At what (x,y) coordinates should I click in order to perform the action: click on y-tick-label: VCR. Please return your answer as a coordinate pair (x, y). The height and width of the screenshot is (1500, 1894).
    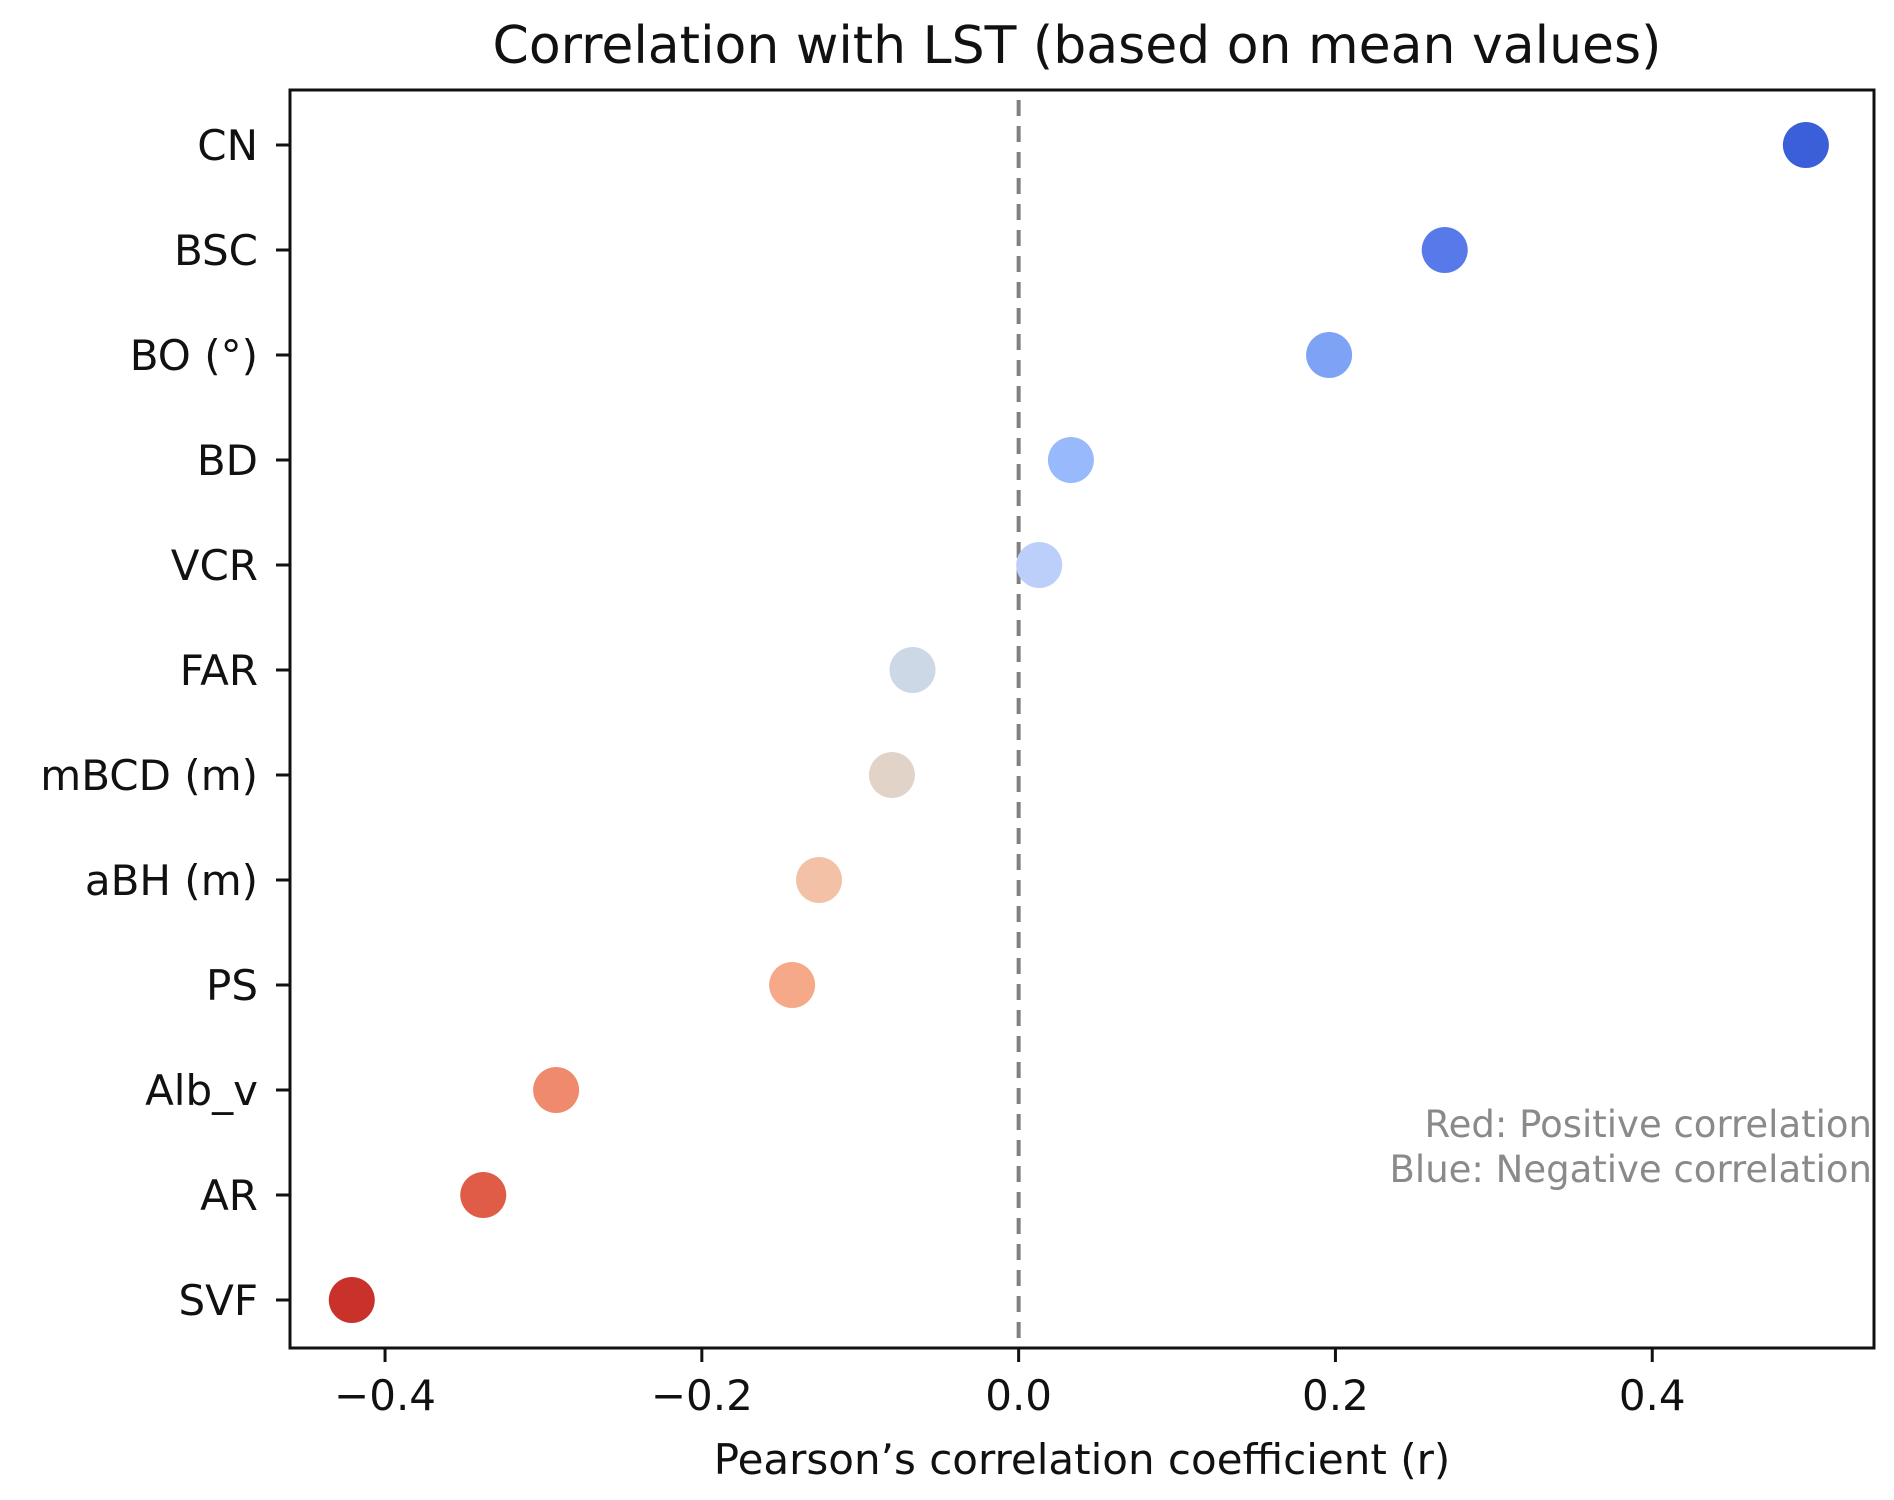
    Looking at the image, I should click on (214, 565).